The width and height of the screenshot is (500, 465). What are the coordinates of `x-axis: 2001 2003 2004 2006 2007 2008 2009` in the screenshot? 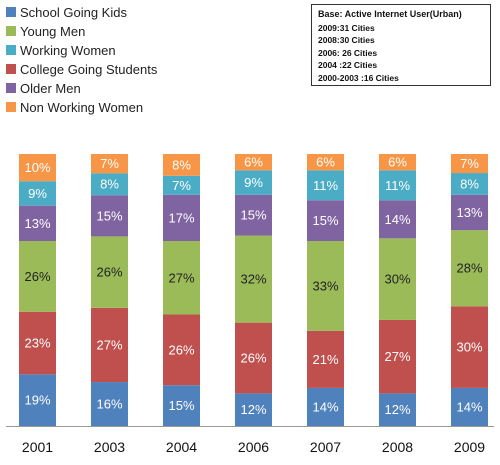 It's located at (250, 440).